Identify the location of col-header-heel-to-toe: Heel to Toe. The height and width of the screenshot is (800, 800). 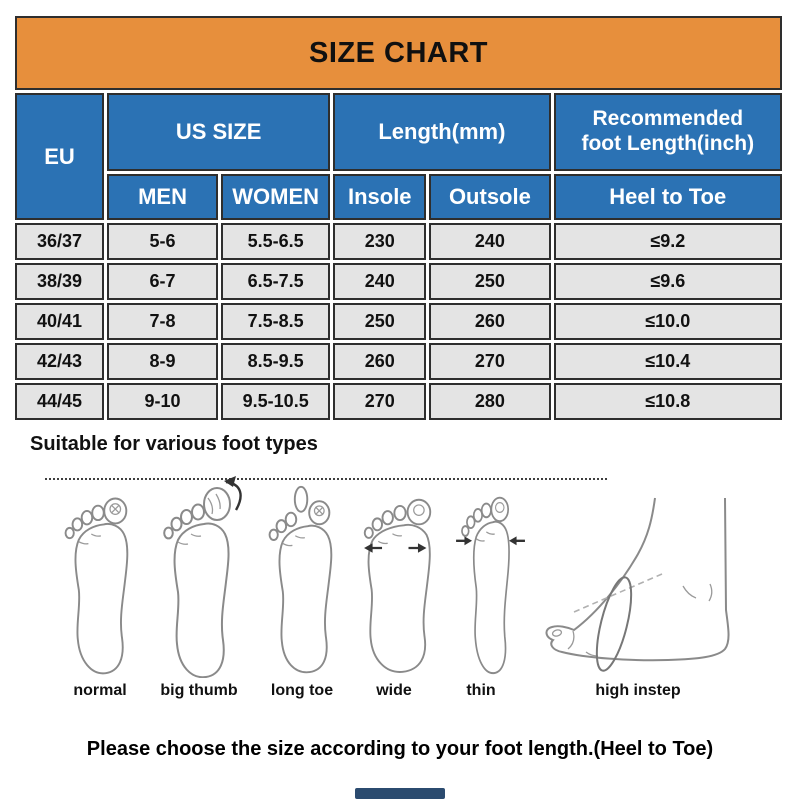
(667, 197).